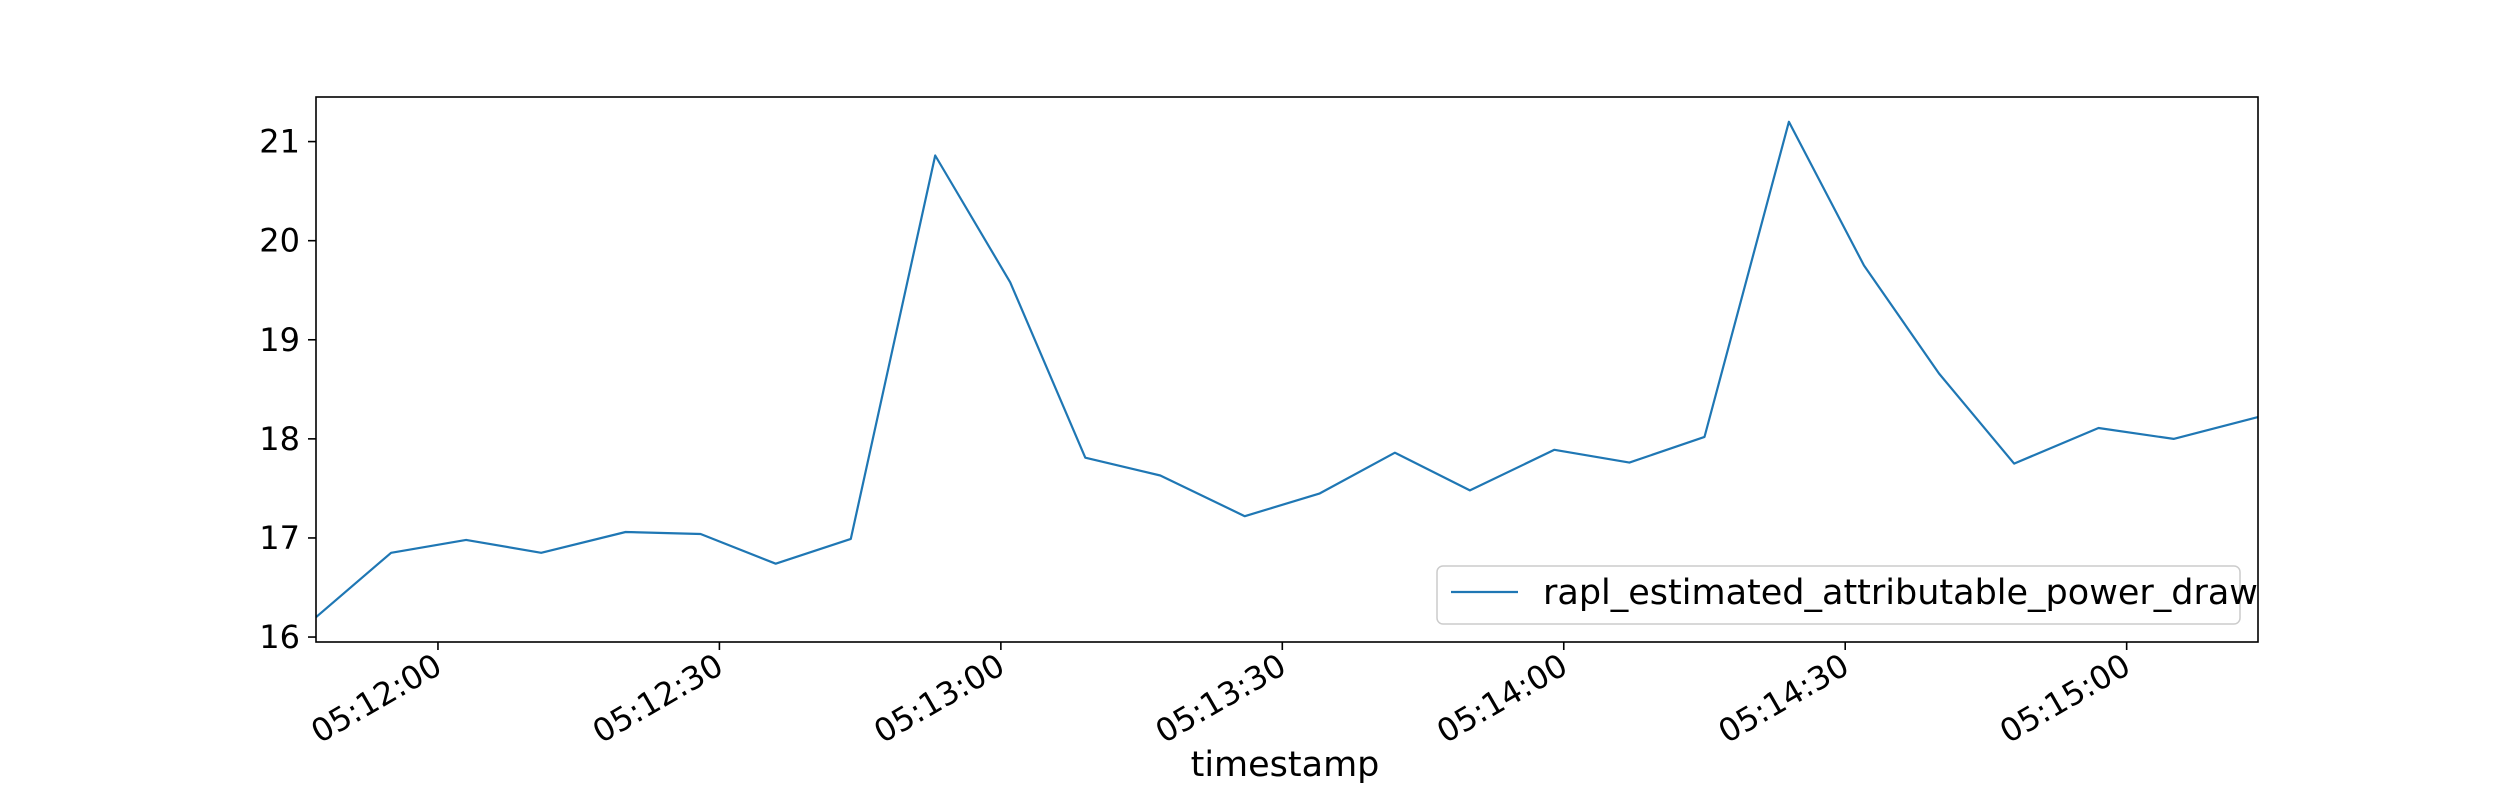 This screenshot has width=2500, height=800. Describe the element at coordinates (657, 698) in the screenshot. I see `x-tick-label: 05:12:30` at that location.